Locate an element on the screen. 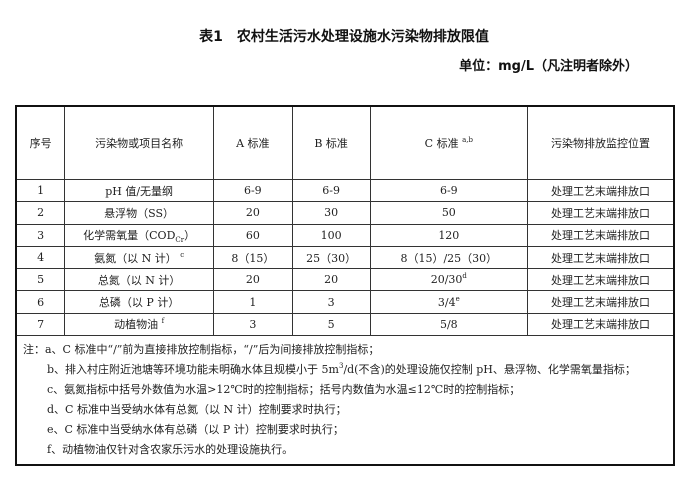 The image size is (688, 495). cell-b: 20 is located at coordinates (331, 280).